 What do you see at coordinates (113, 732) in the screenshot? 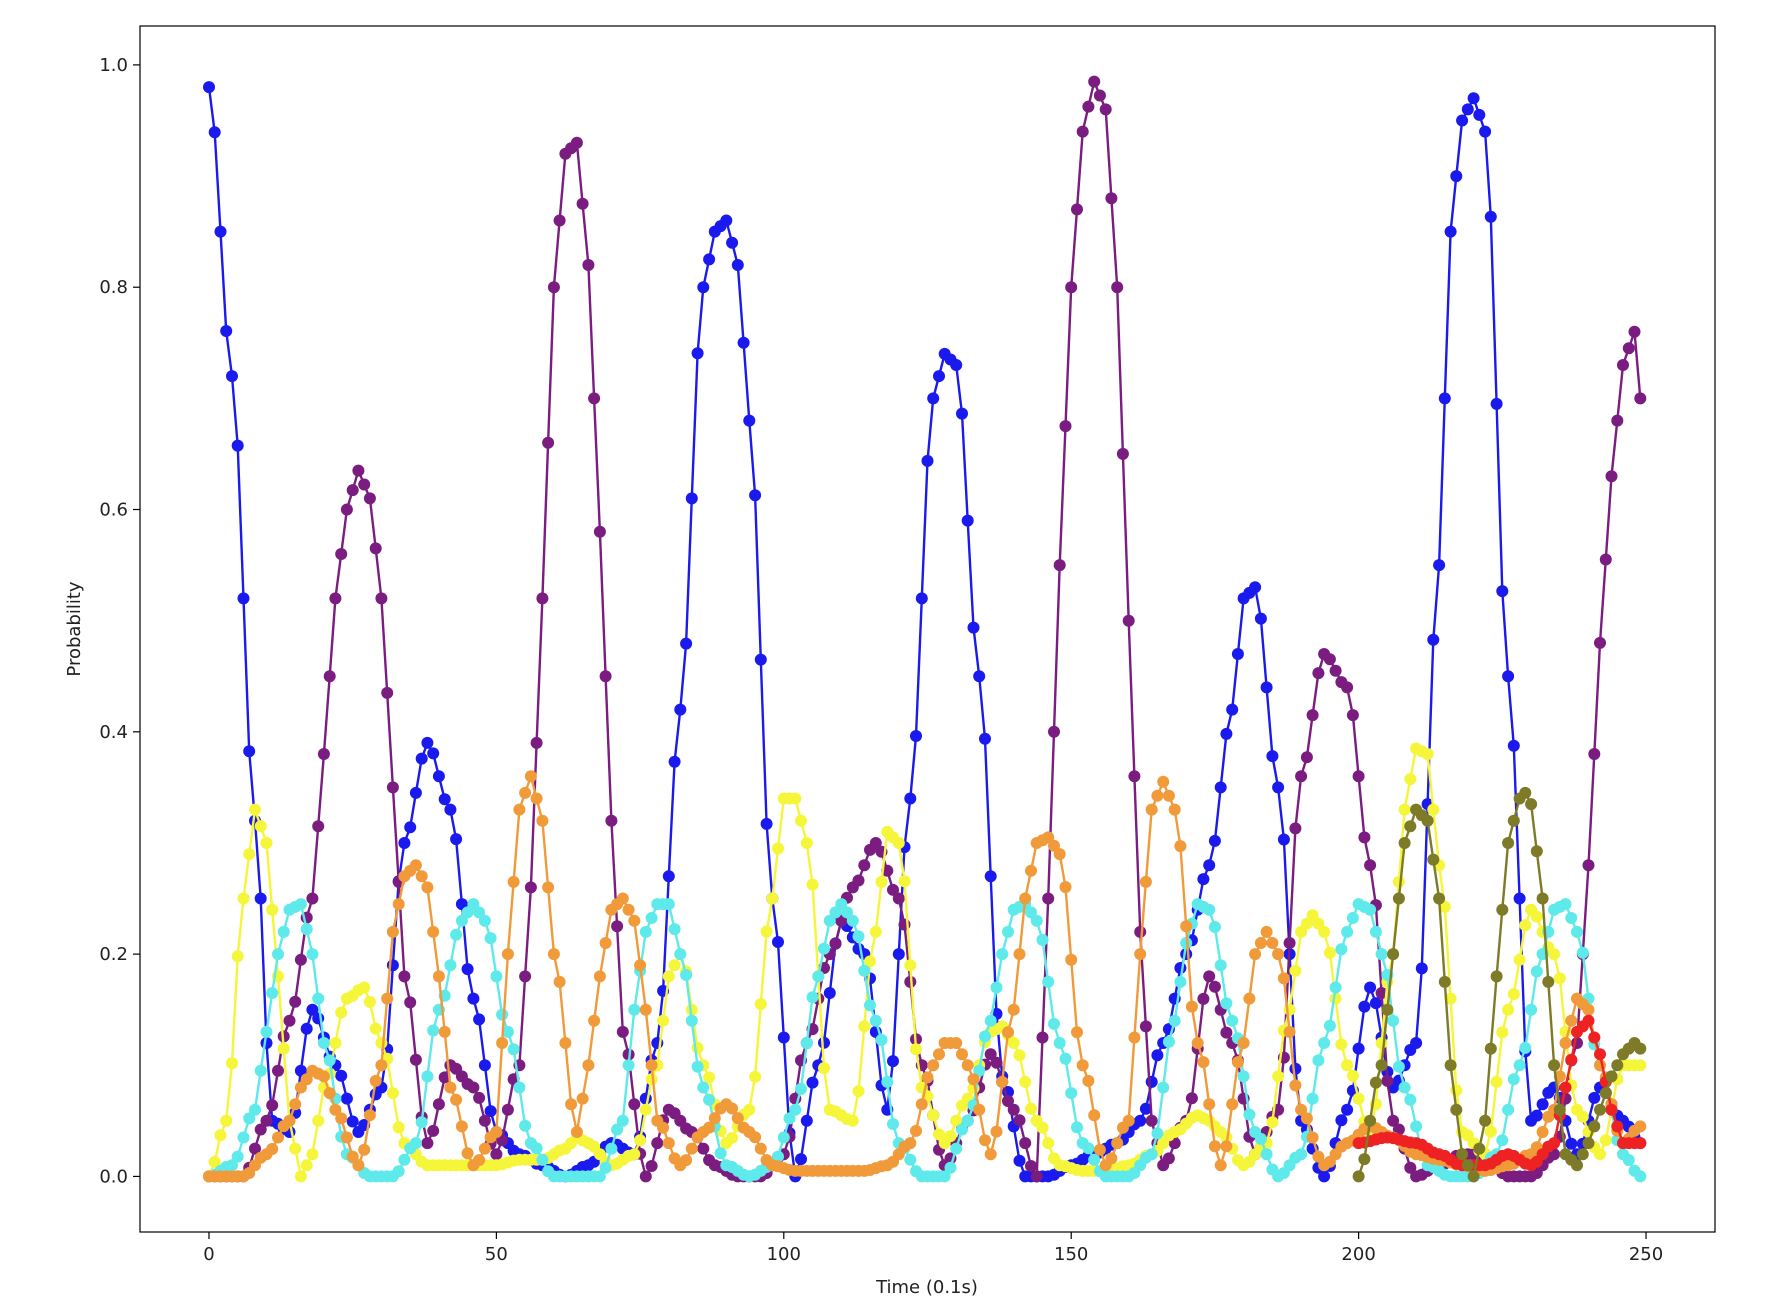
I see `y-tick-label: 0.4` at bounding box center [113, 732].